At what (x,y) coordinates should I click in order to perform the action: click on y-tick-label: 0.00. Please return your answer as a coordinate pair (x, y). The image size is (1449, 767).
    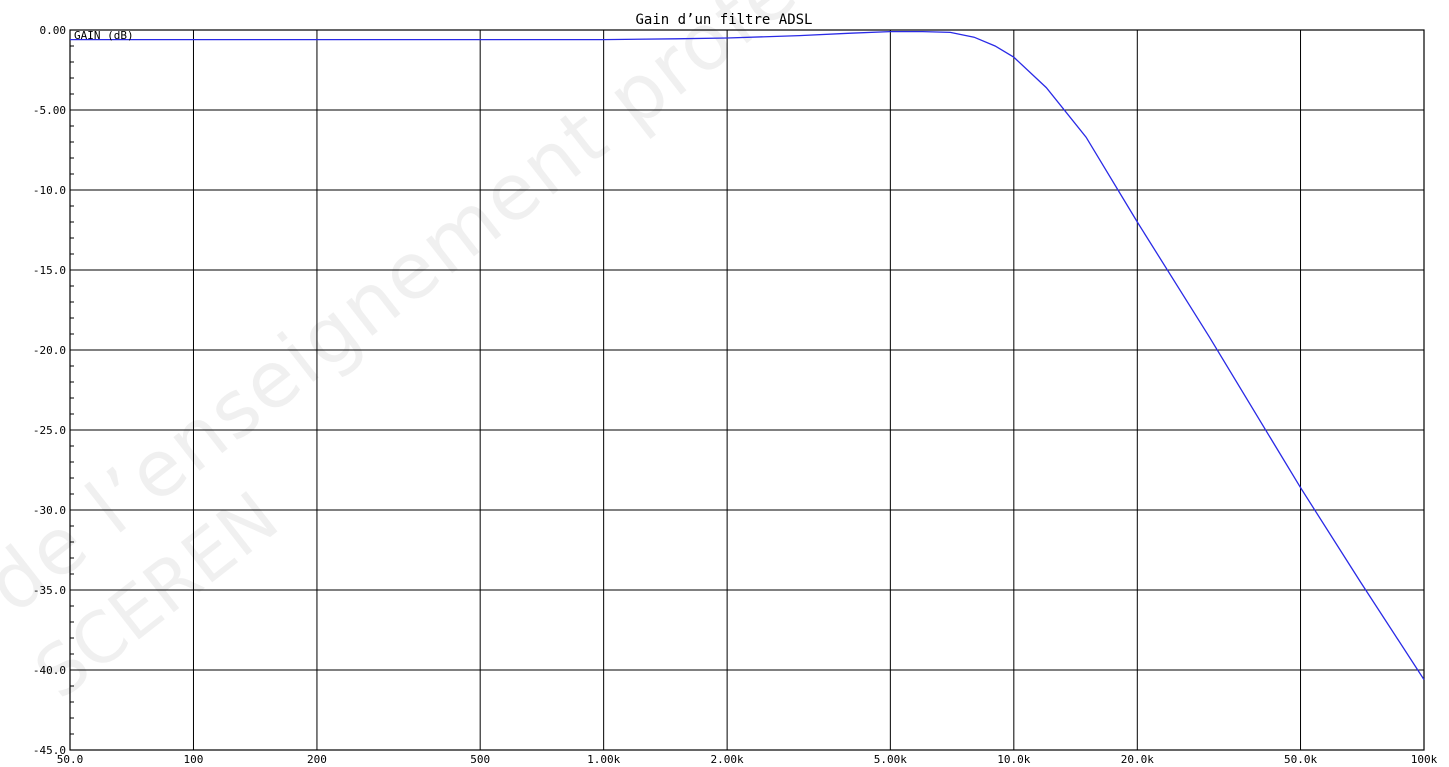
    Looking at the image, I should click on (53, 30).